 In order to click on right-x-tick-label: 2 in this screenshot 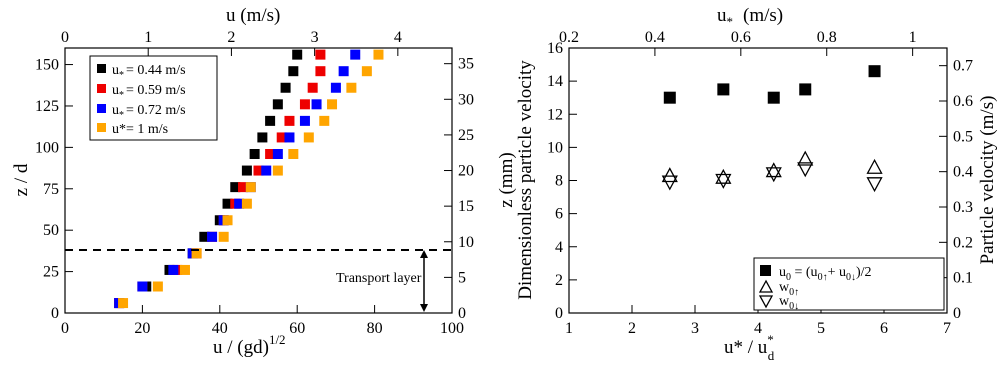, I will do `click(632, 328)`.